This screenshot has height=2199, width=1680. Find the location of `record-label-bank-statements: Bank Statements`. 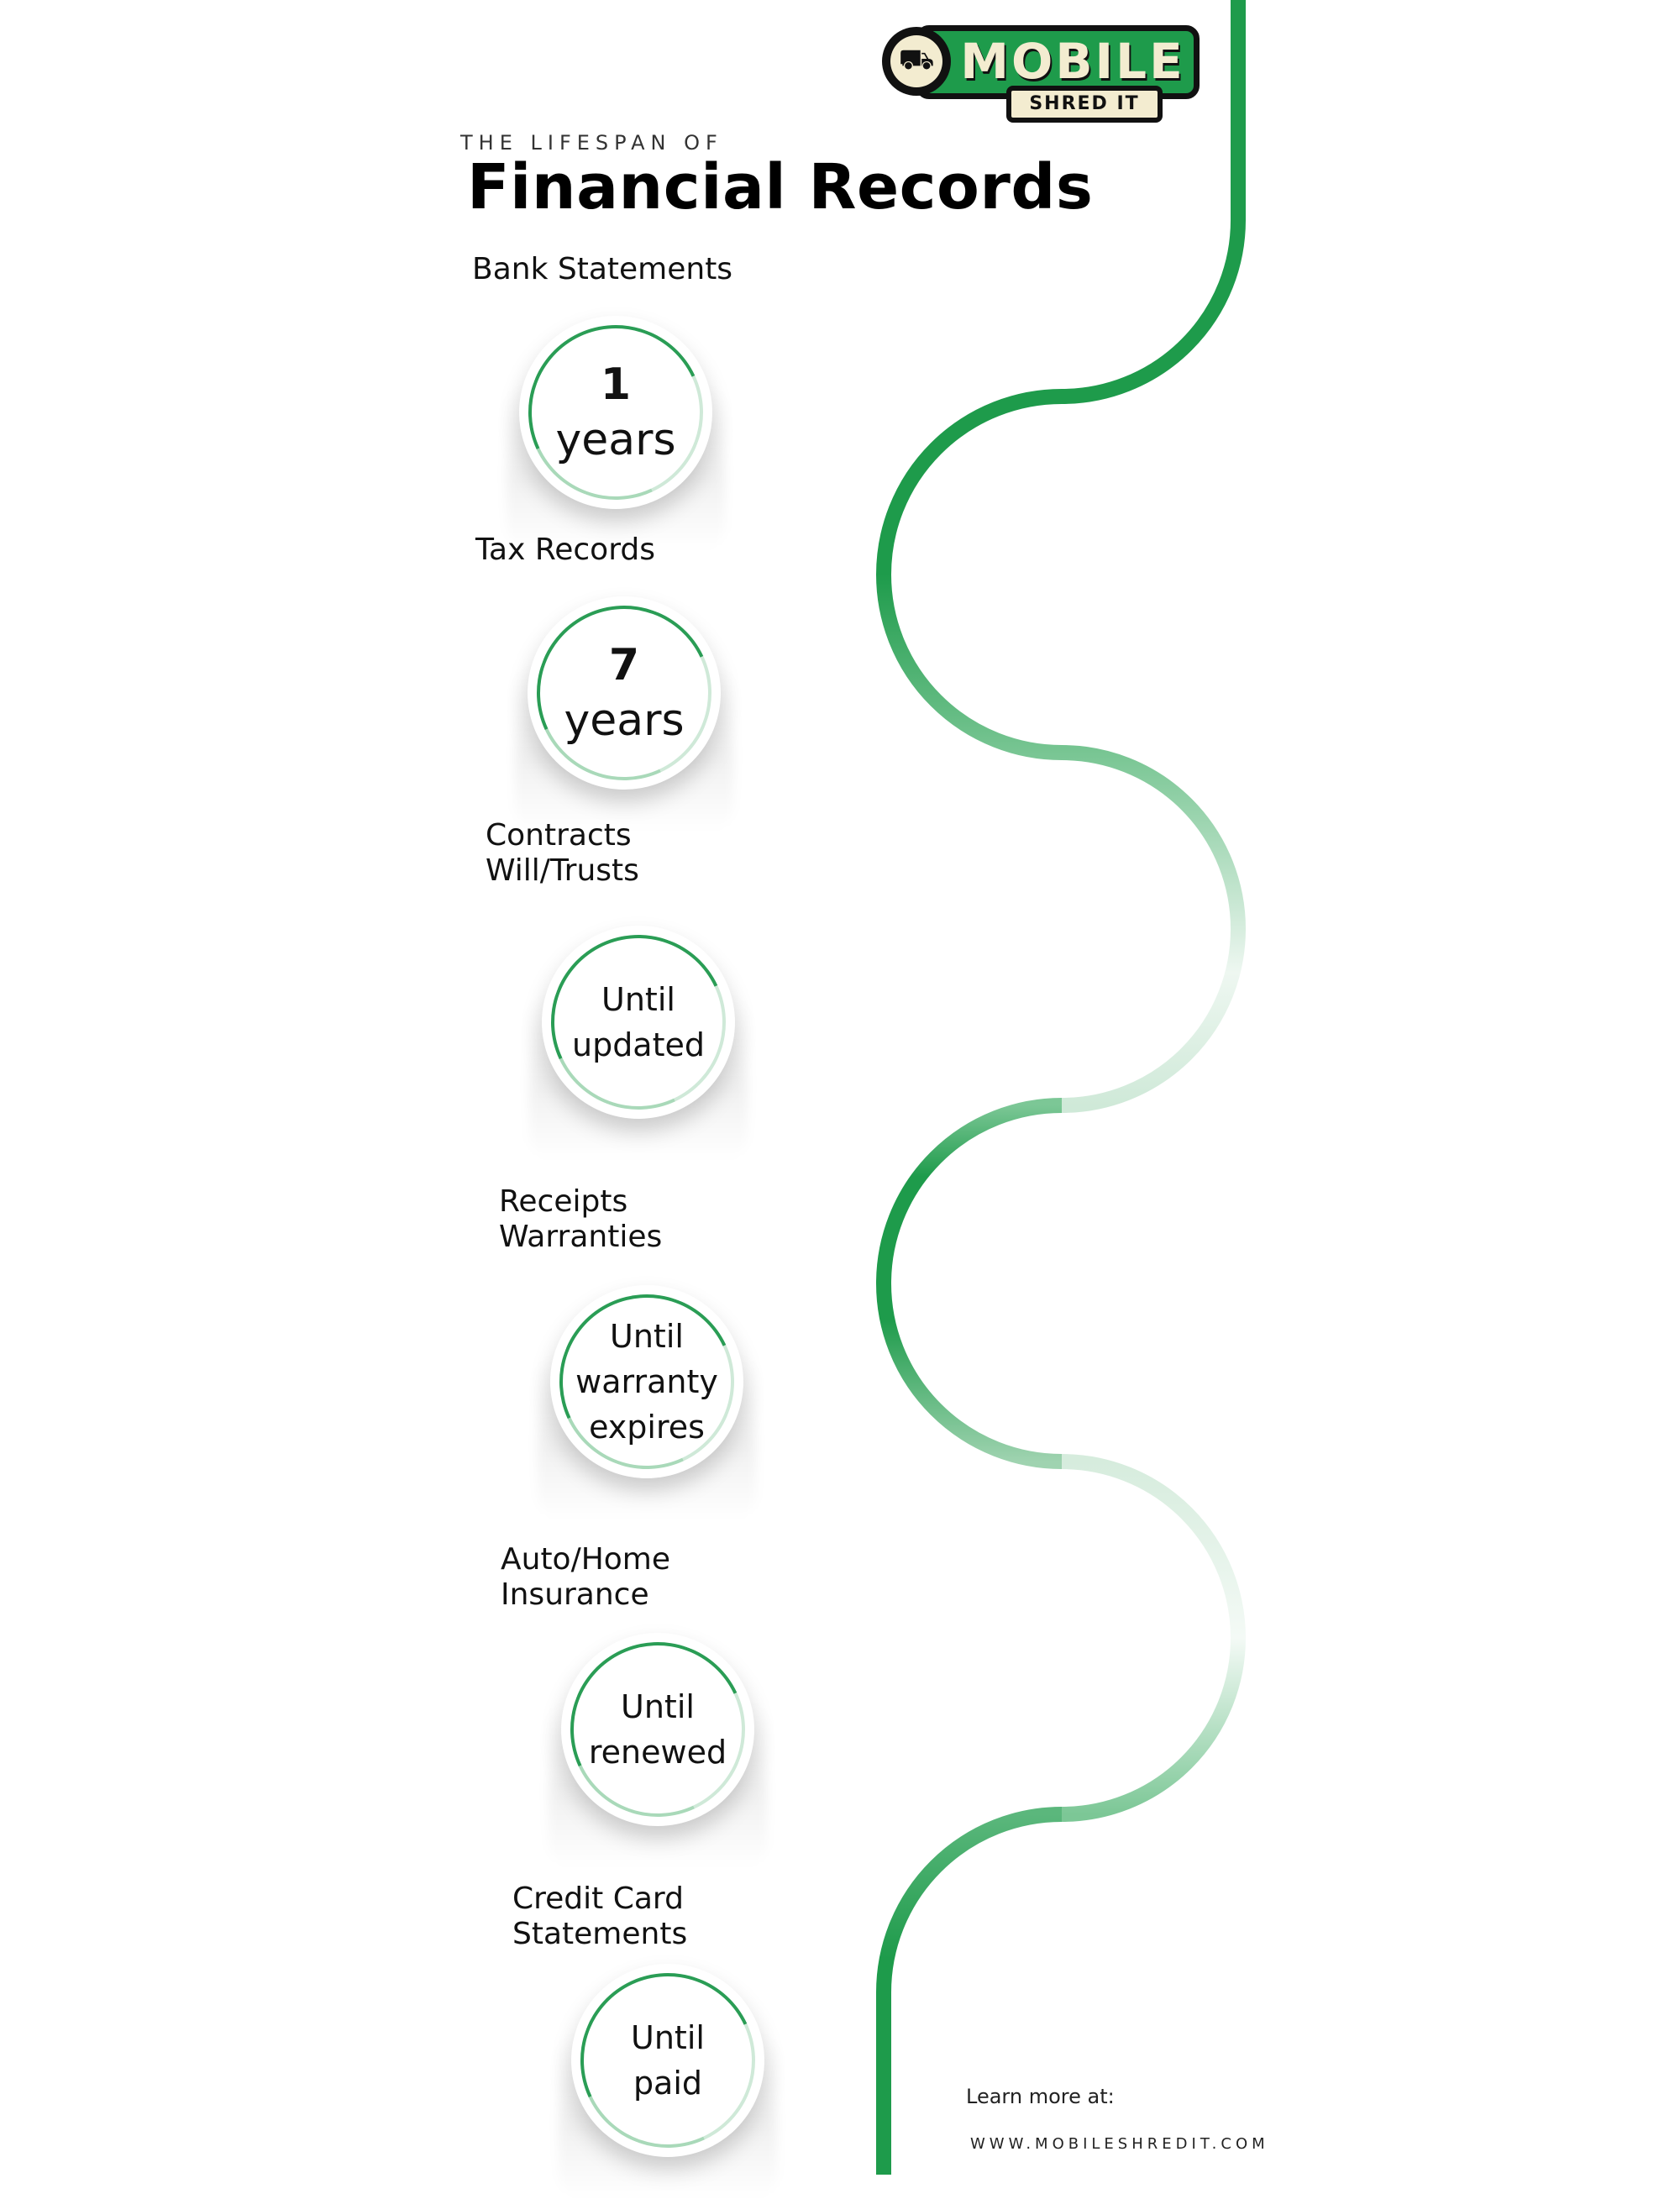

record-label-bank-statements: Bank Statements is located at coordinates (602, 269).